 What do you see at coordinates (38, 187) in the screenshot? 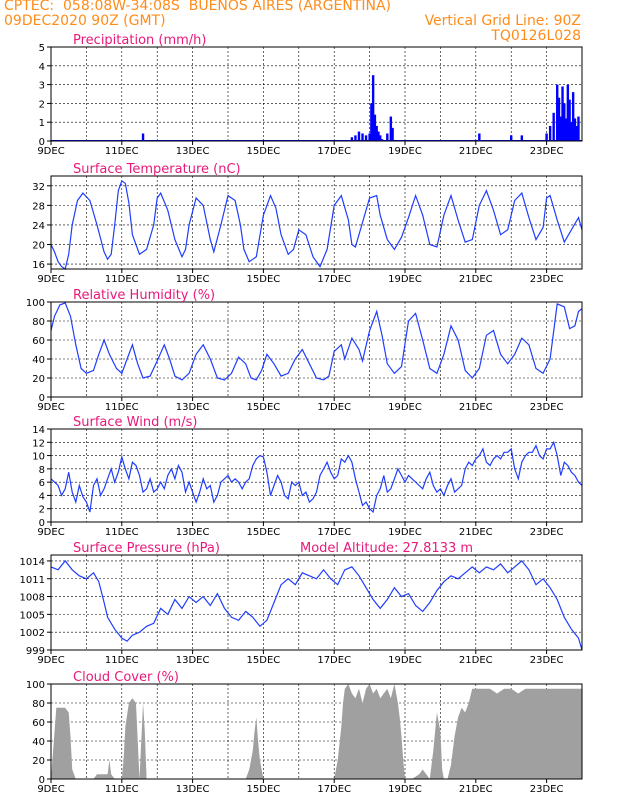
I see `y-tick-label: 32` at bounding box center [38, 187].